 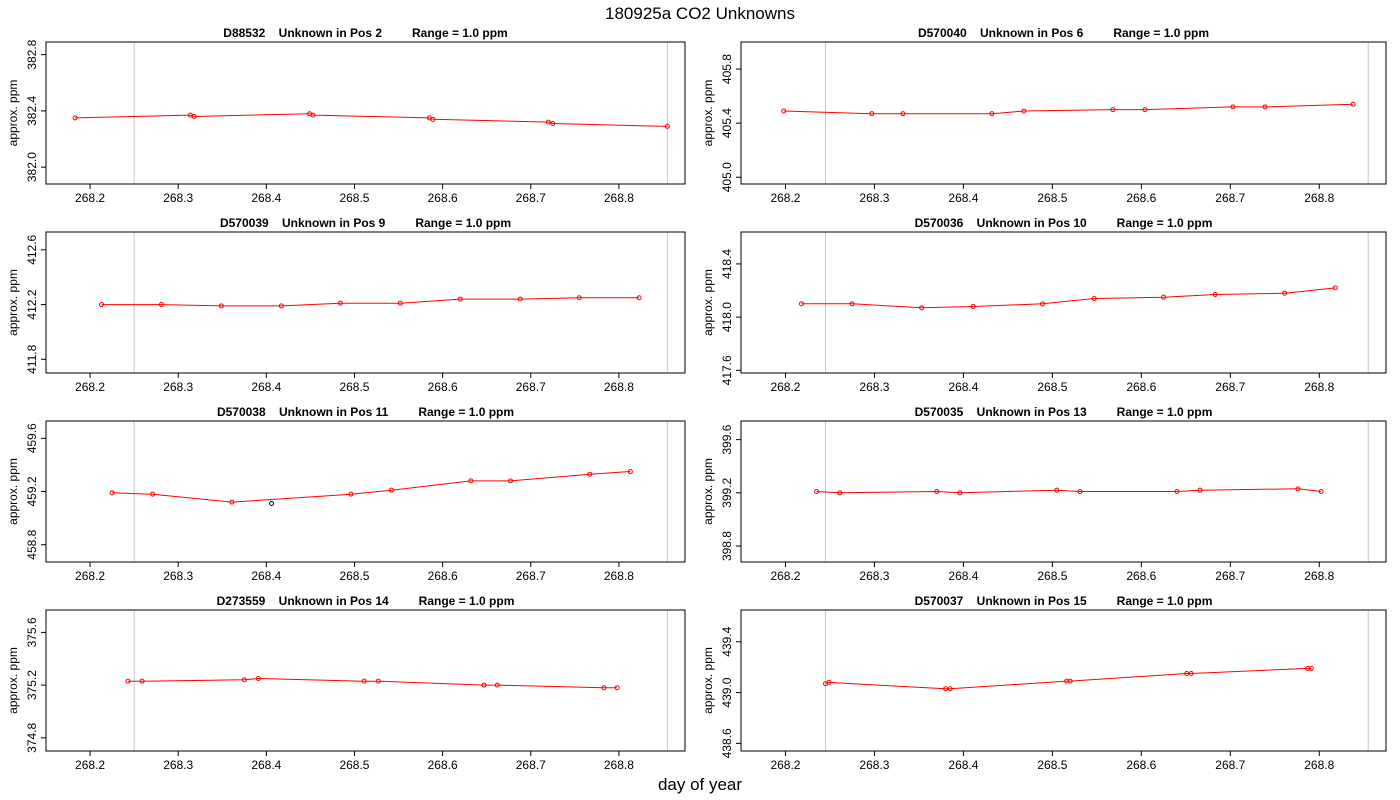 I want to click on figure-xlabel: day of year, so click(x=700, y=784).